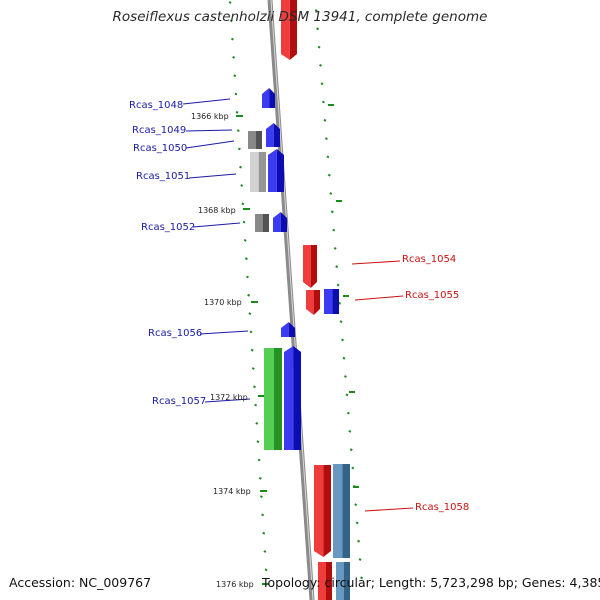 This screenshot has width=600, height=600. Describe the element at coordinates (210, 116) in the screenshot. I see `kbp-label: 1366 kbp` at that location.